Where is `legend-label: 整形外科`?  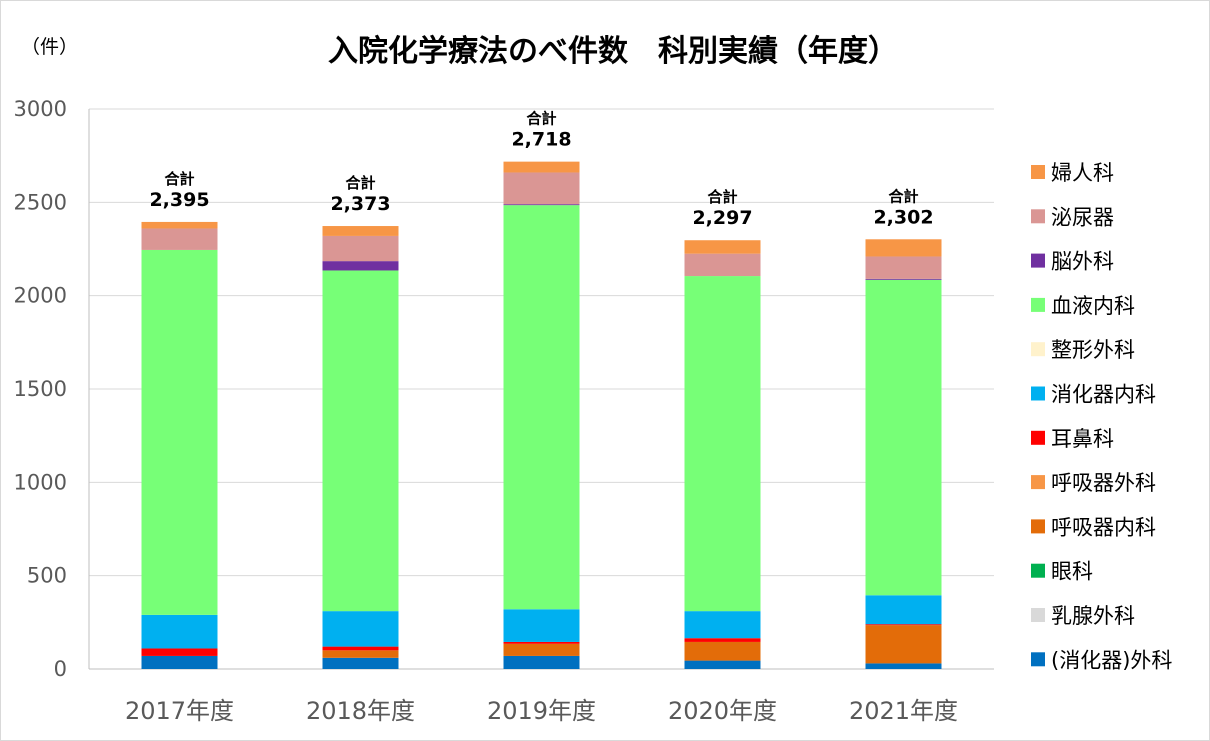 legend-label: 整形外科 is located at coordinates (1093, 350).